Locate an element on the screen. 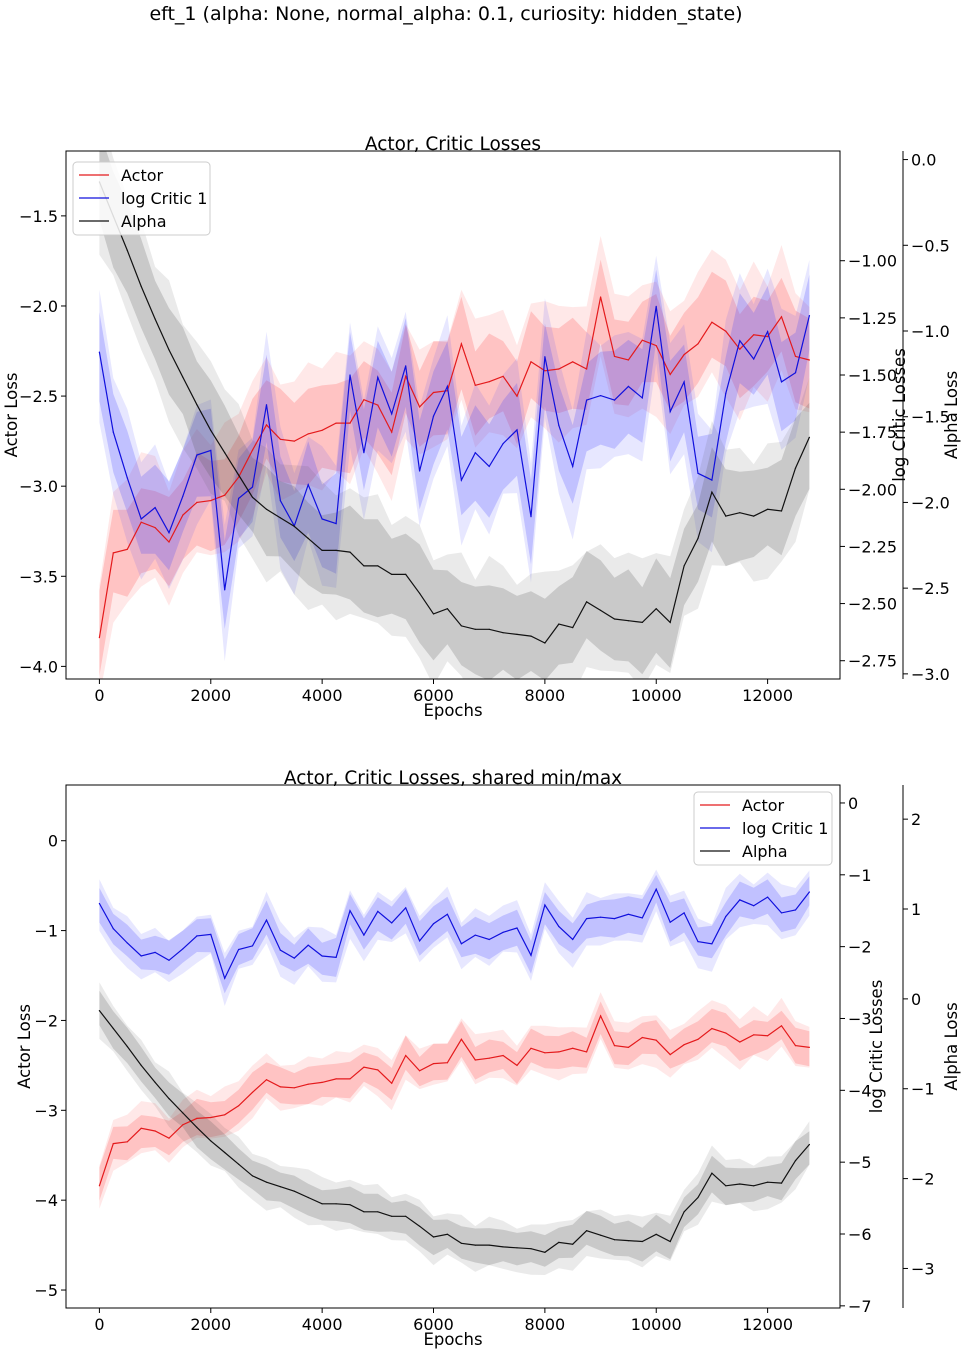 Image resolution: width=966 pixels, height=1352 pixels. x-tick-label: 4000 is located at coordinates (322, 1324).